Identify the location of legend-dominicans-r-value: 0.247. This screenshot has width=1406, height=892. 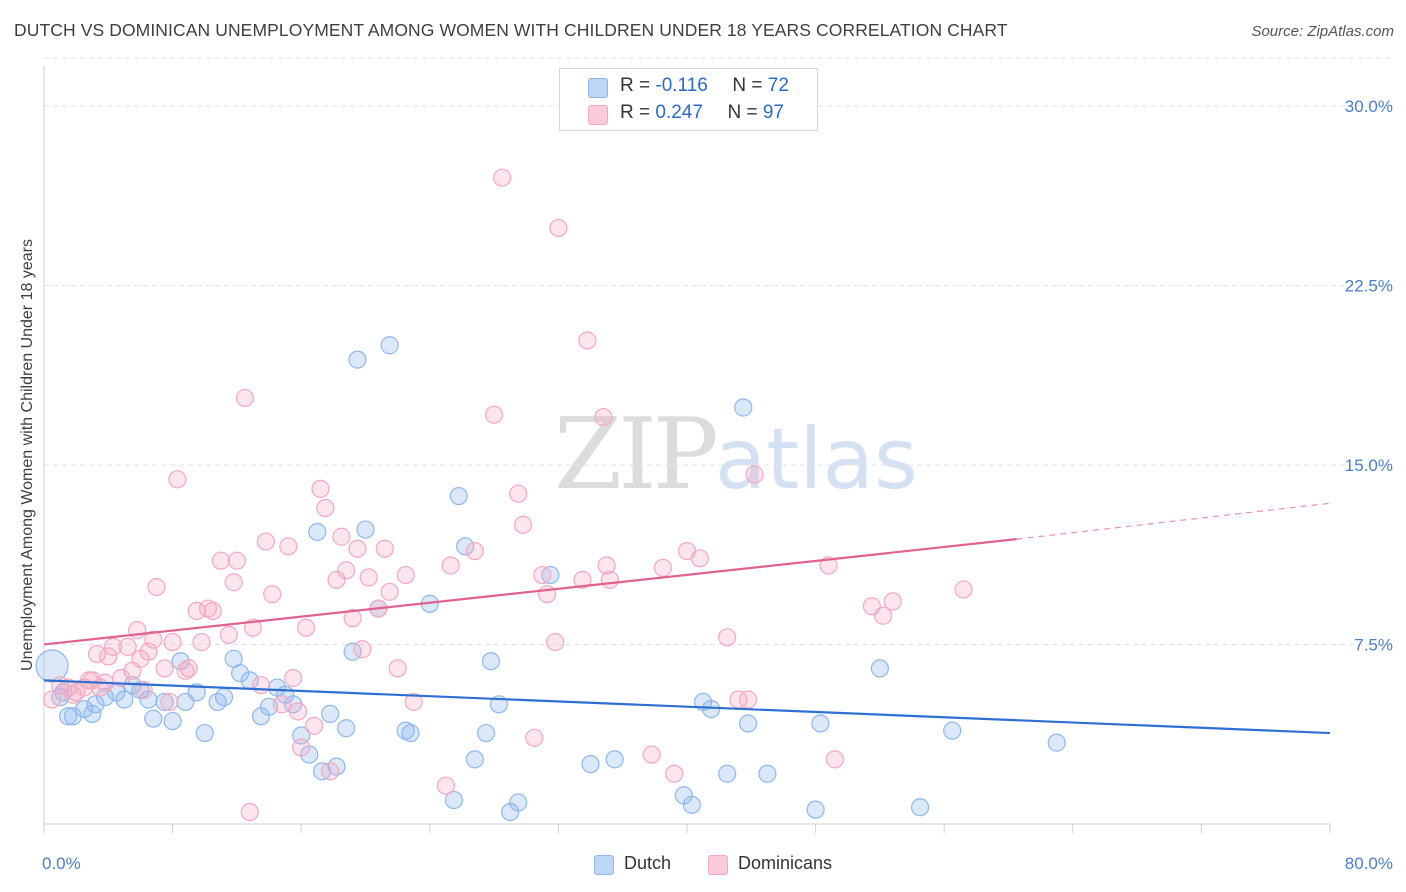
(679, 112).